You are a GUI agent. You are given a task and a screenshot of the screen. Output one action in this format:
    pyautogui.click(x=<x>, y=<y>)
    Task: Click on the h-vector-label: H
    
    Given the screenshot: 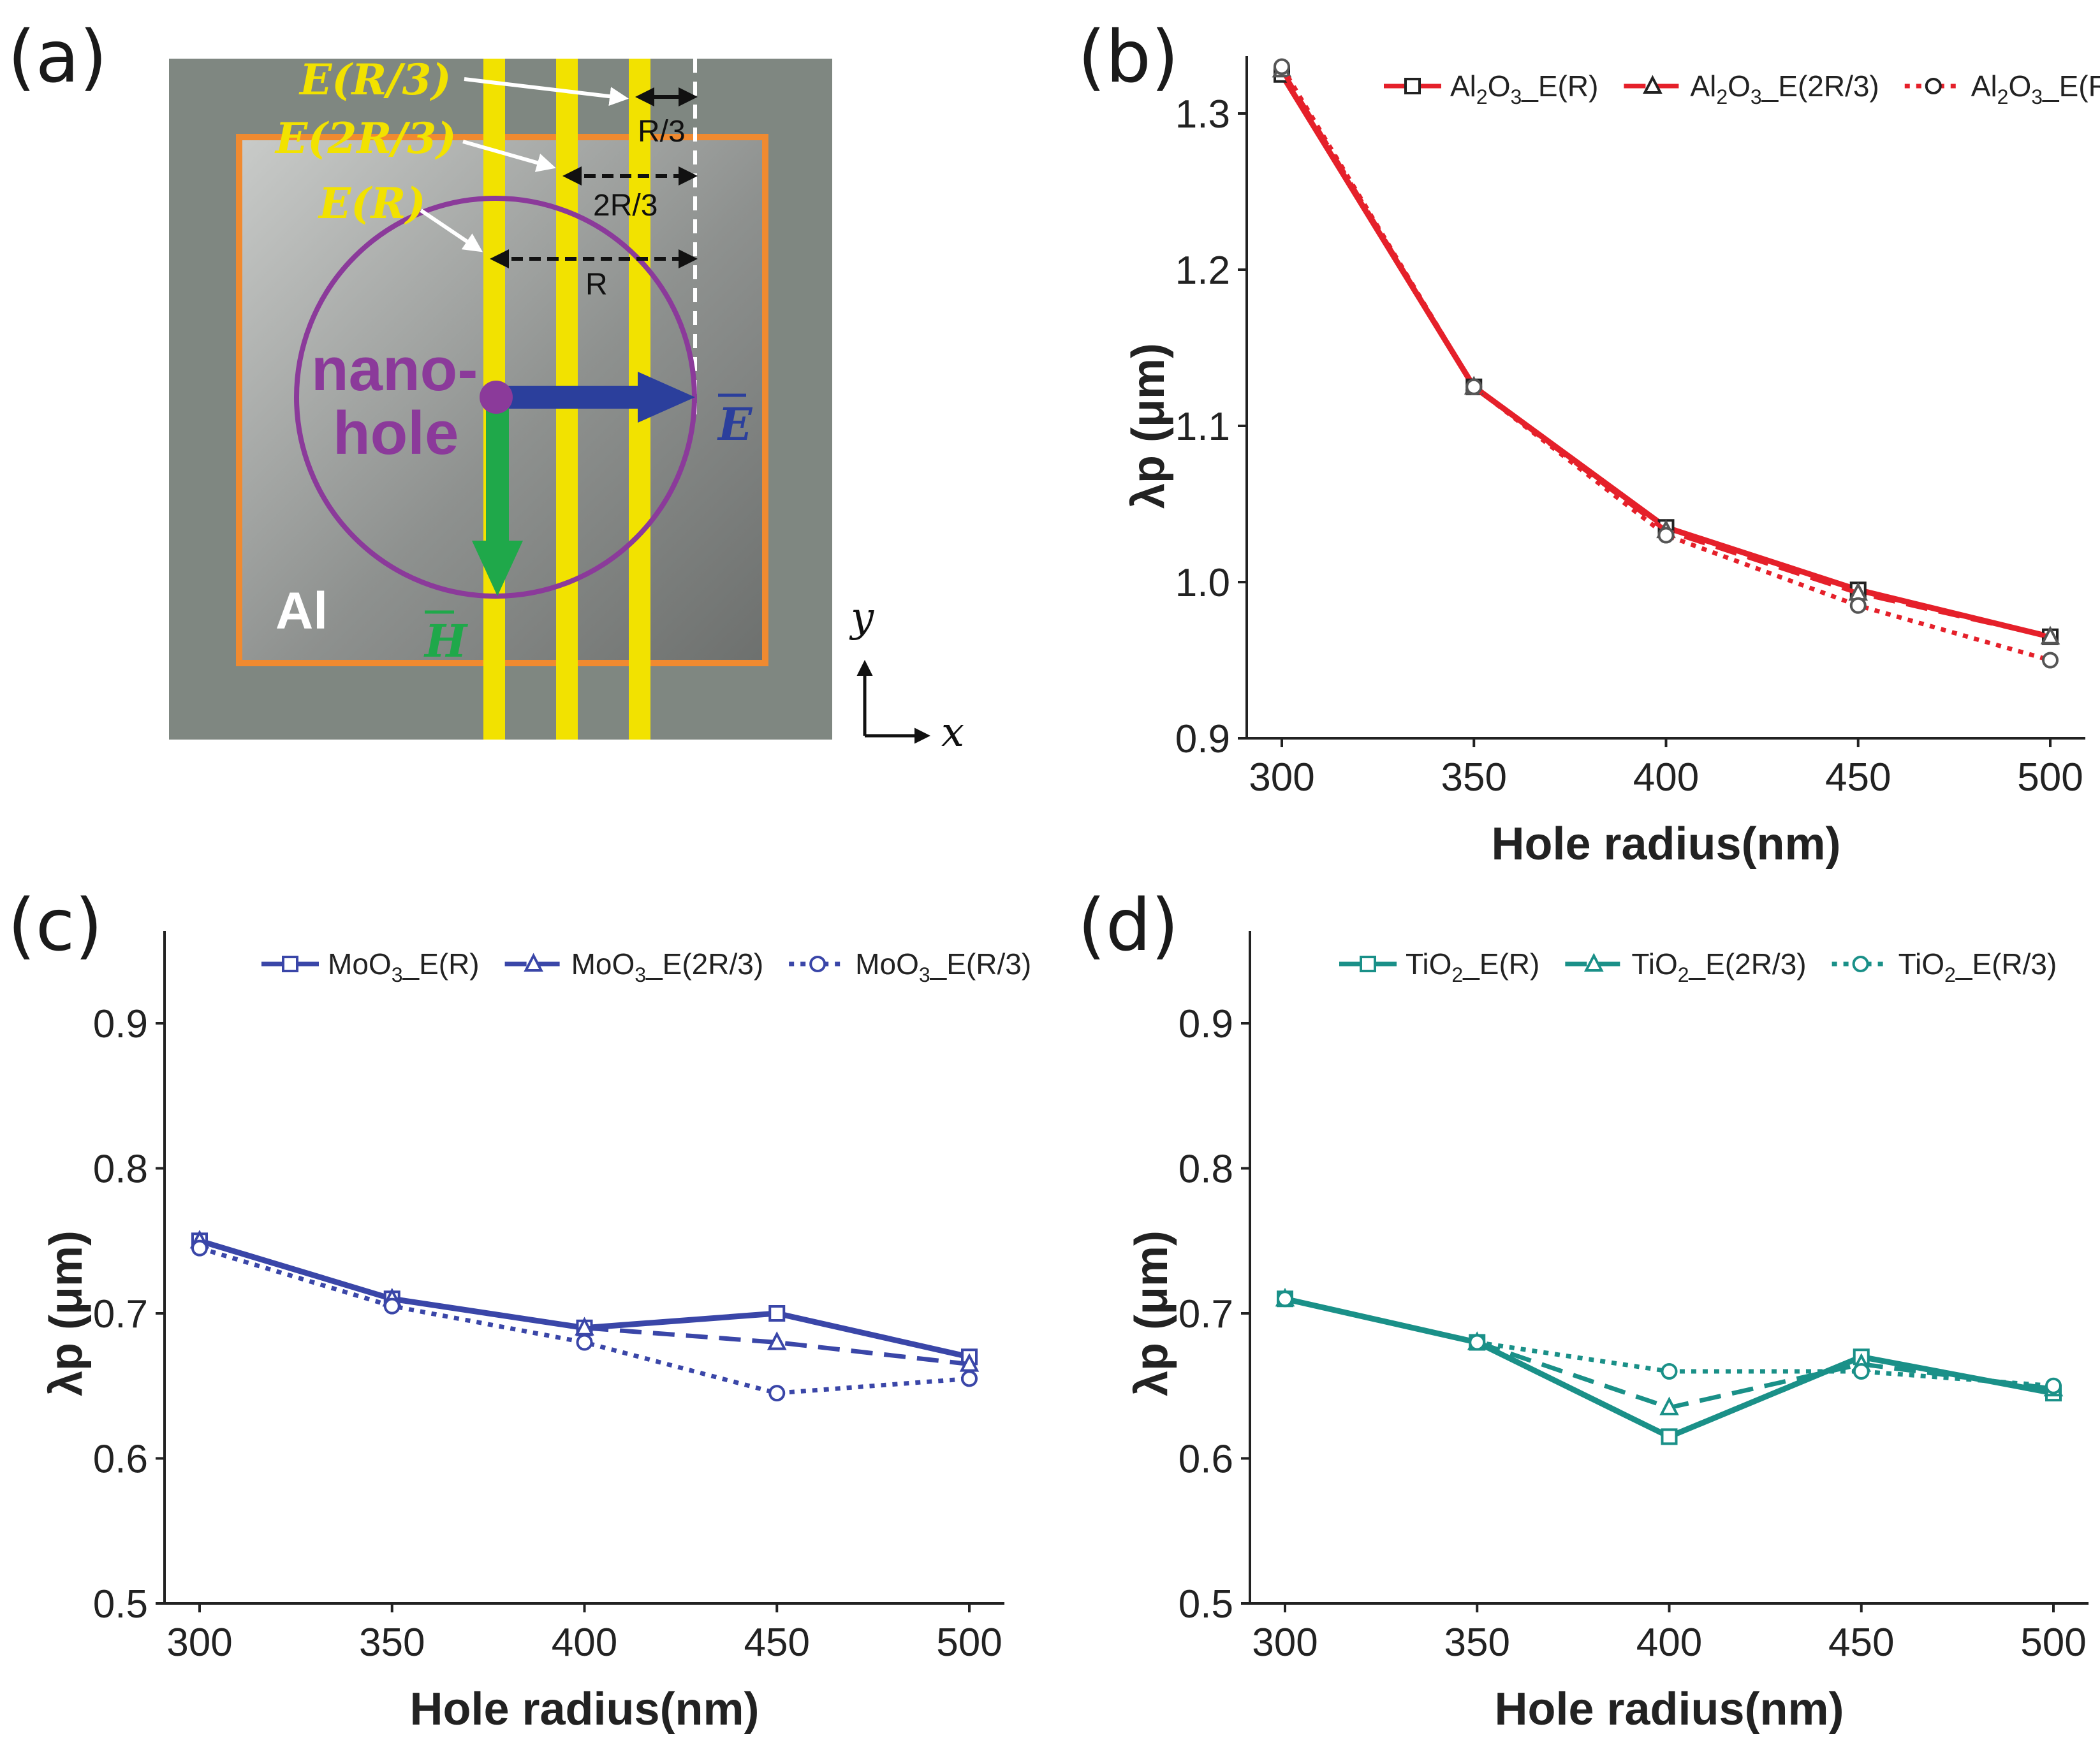 What is the action you would take?
    pyautogui.click(x=445, y=641)
    